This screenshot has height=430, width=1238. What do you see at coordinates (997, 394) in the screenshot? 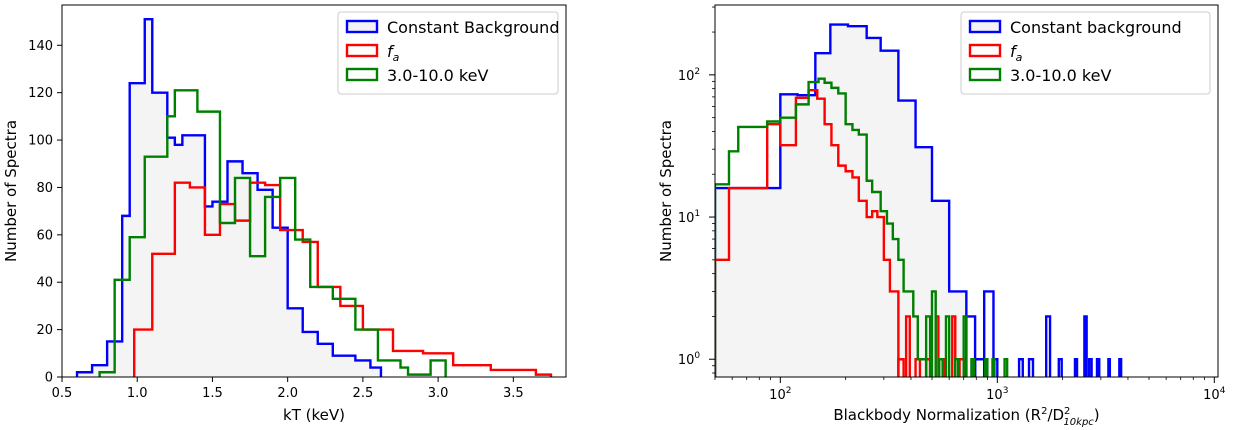
I see `x-tick-label: 10³` at bounding box center [997, 394].